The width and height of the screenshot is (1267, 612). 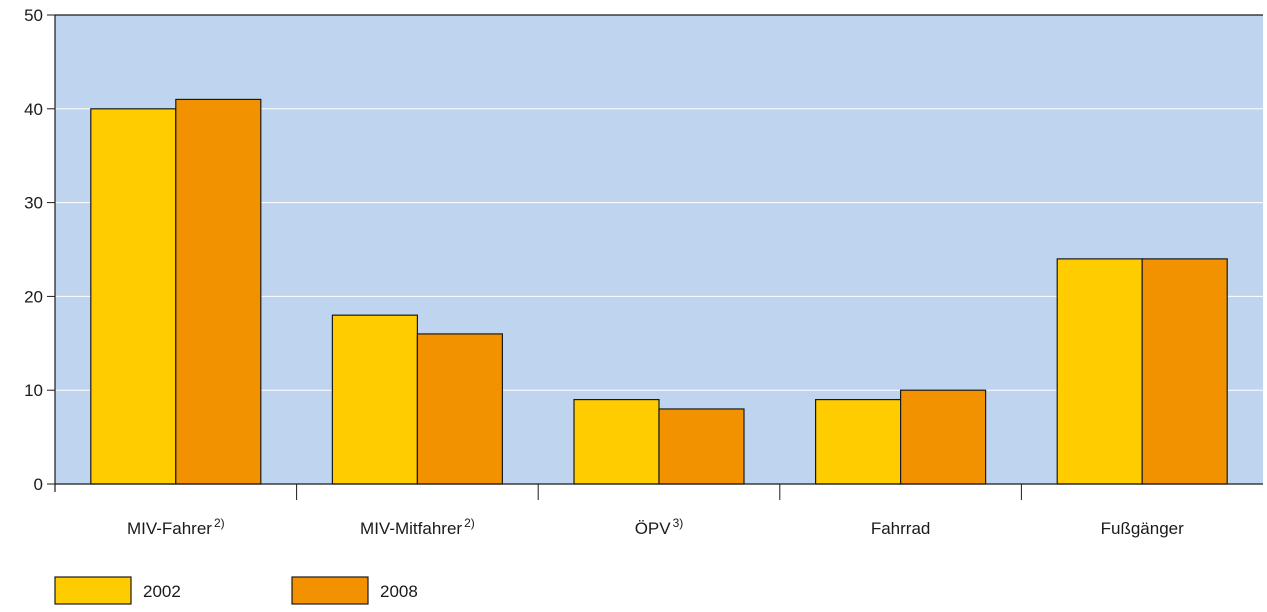 What do you see at coordinates (678, 523) in the screenshot?
I see `category-footnote: 3)` at bounding box center [678, 523].